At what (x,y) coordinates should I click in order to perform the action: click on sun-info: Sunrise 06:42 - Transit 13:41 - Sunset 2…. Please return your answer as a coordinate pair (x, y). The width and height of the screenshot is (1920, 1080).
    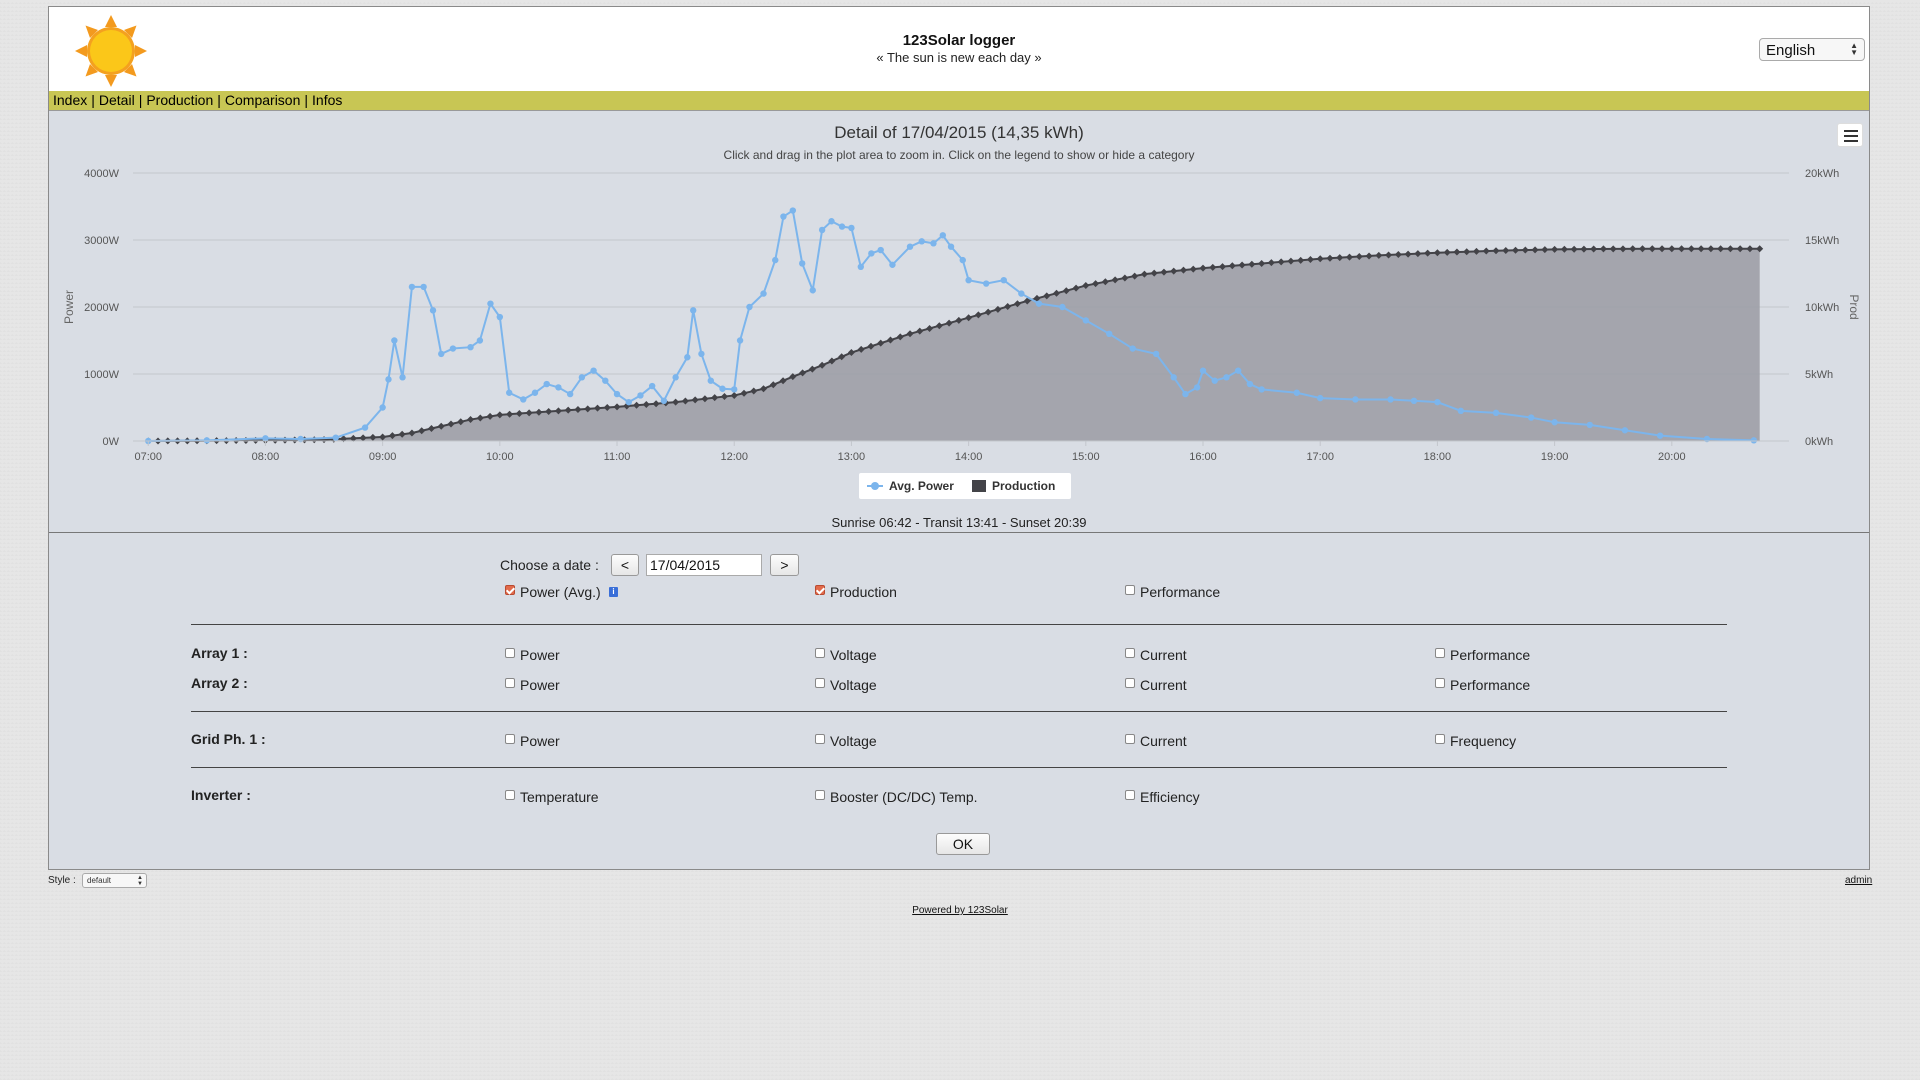
    Looking at the image, I should click on (959, 522).